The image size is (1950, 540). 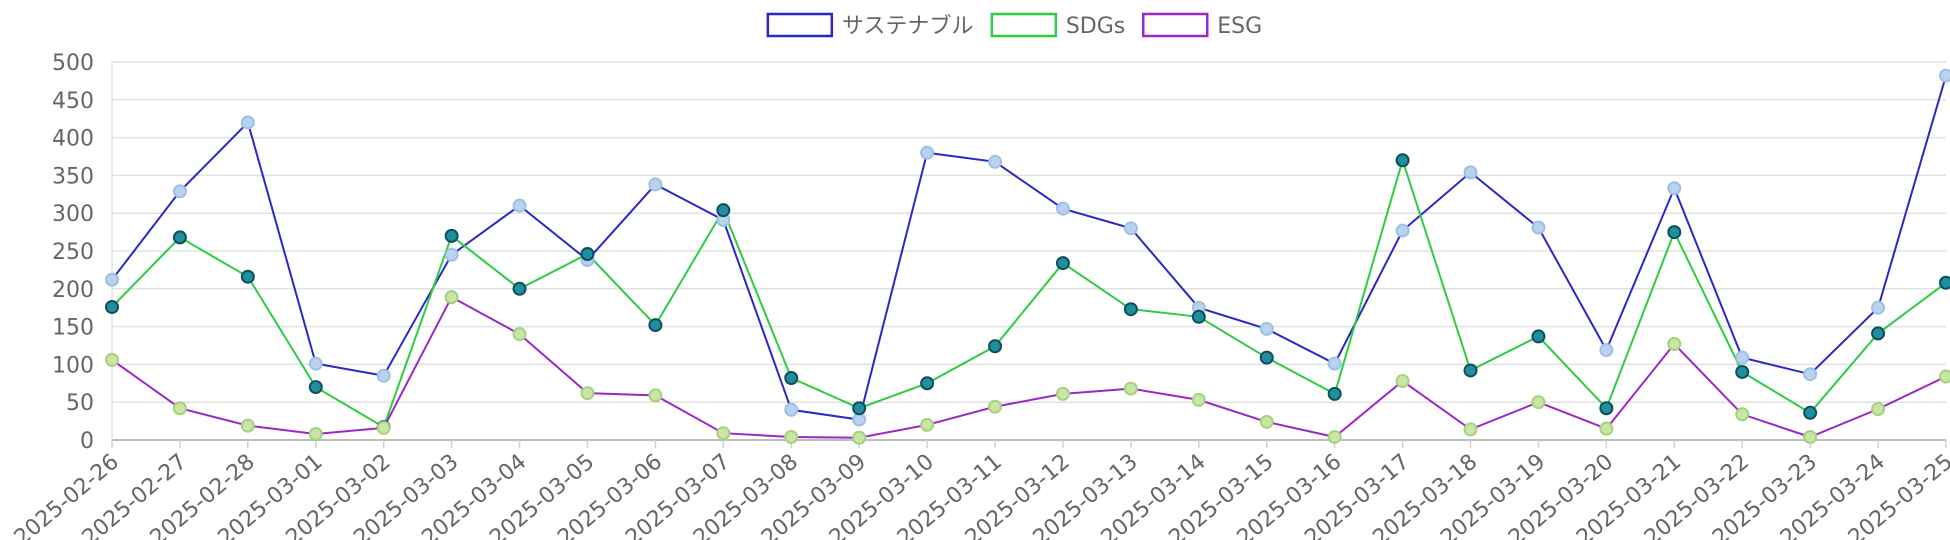 I want to click on legend-label: ESG, so click(x=1239, y=26).